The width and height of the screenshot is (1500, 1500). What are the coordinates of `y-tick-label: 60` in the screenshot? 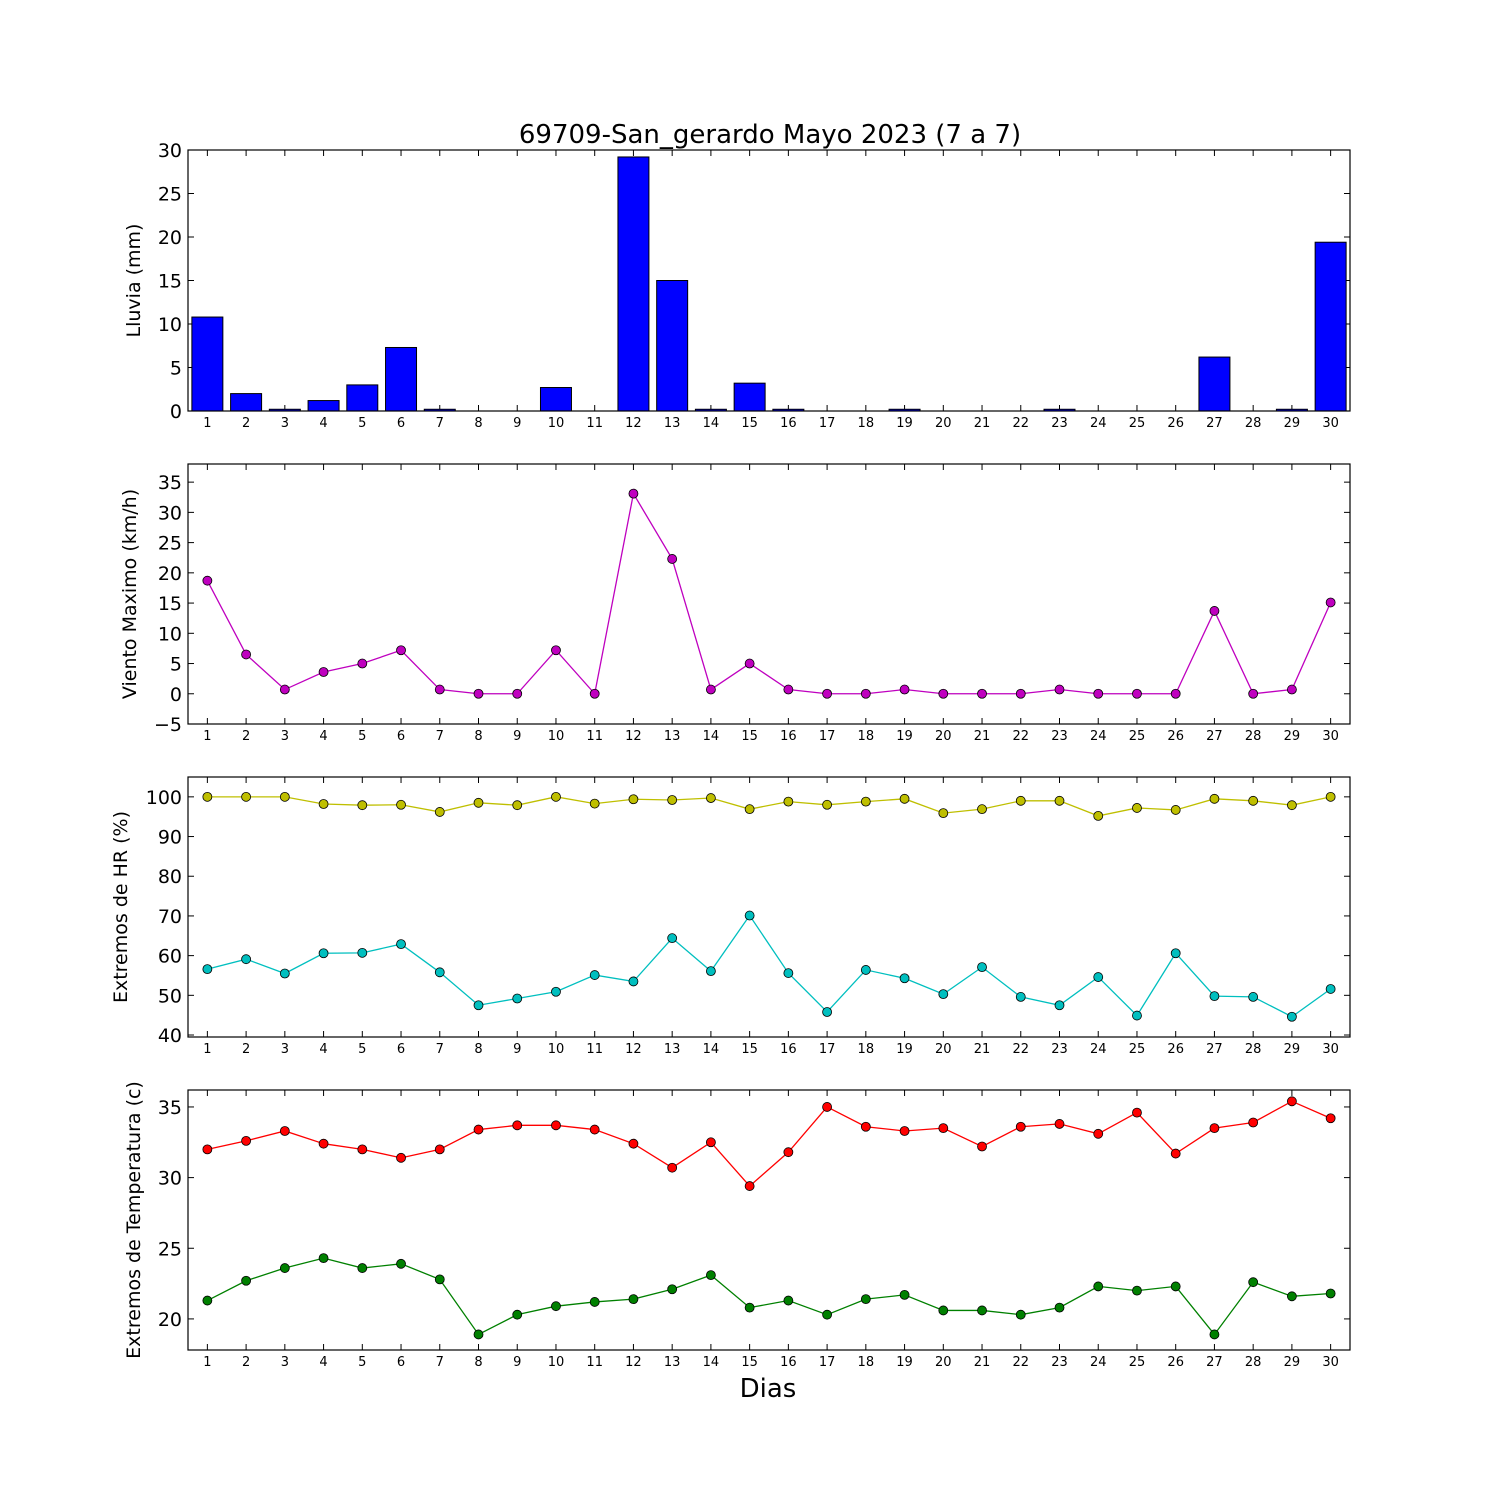 It's located at (170, 957).